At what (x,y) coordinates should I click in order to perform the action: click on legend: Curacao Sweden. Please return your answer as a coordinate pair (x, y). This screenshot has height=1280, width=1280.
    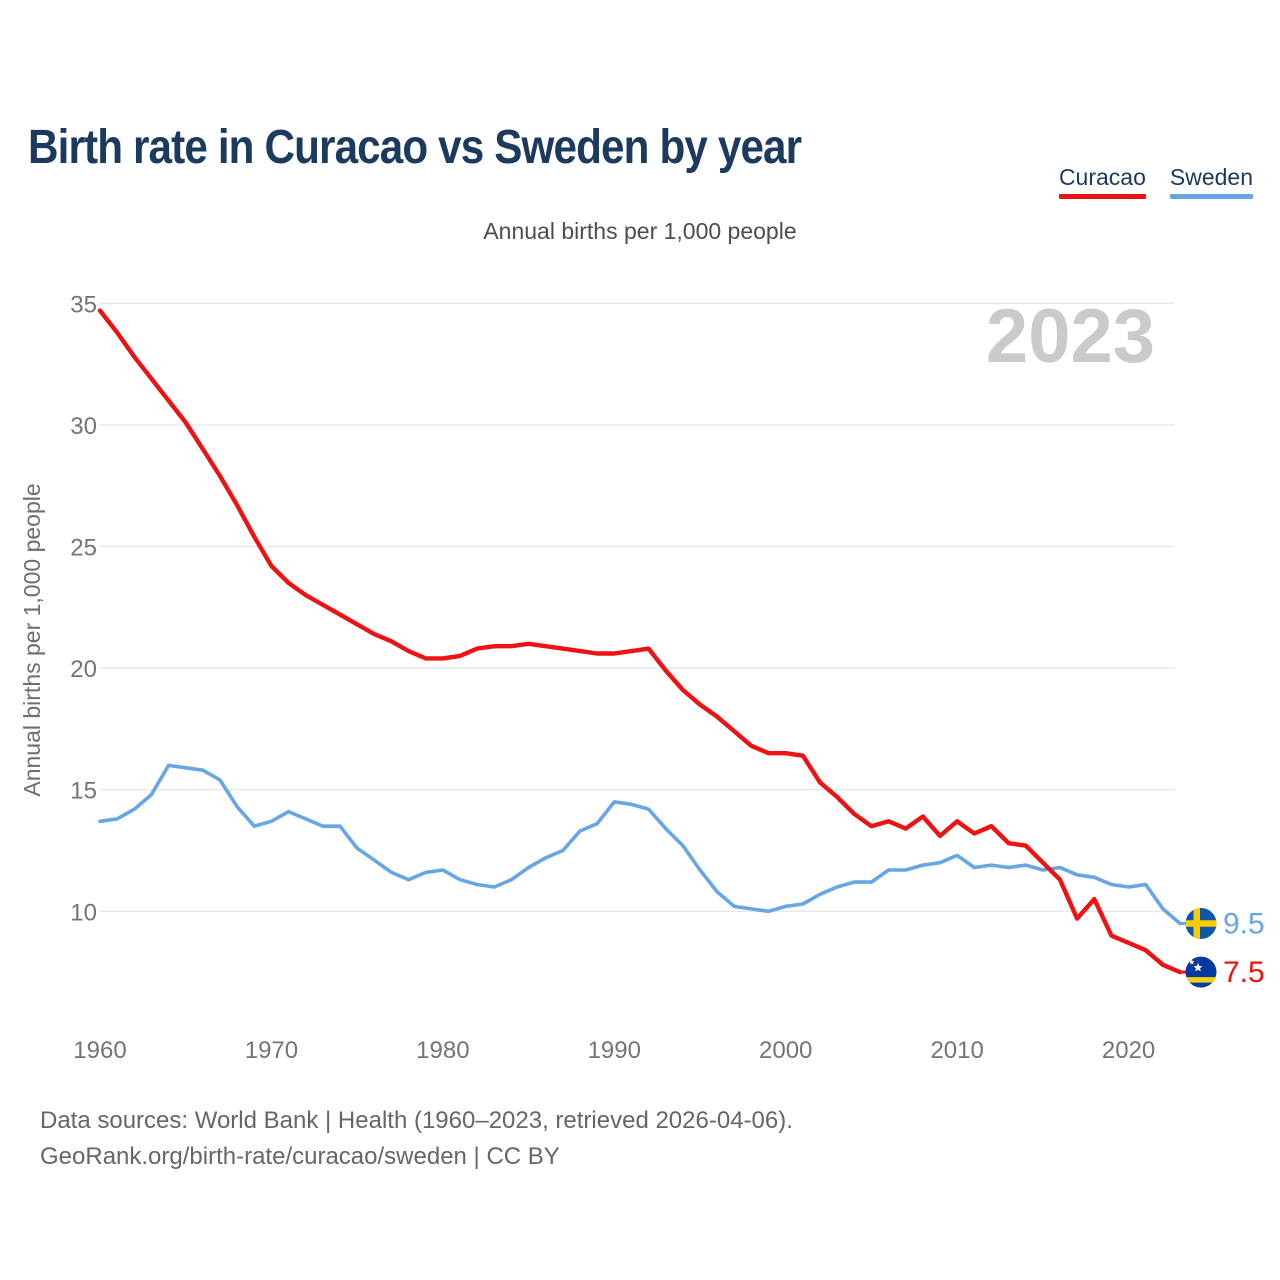
    Looking at the image, I should click on (1155, 181).